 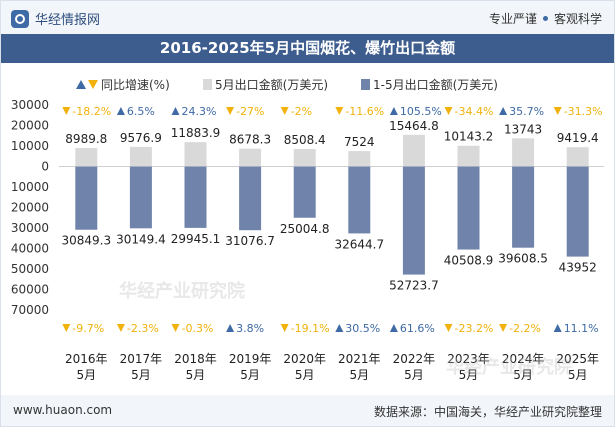 What do you see at coordinates (30, 310) in the screenshot?
I see `y-tick-label: 70000` at bounding box center [30, 310].